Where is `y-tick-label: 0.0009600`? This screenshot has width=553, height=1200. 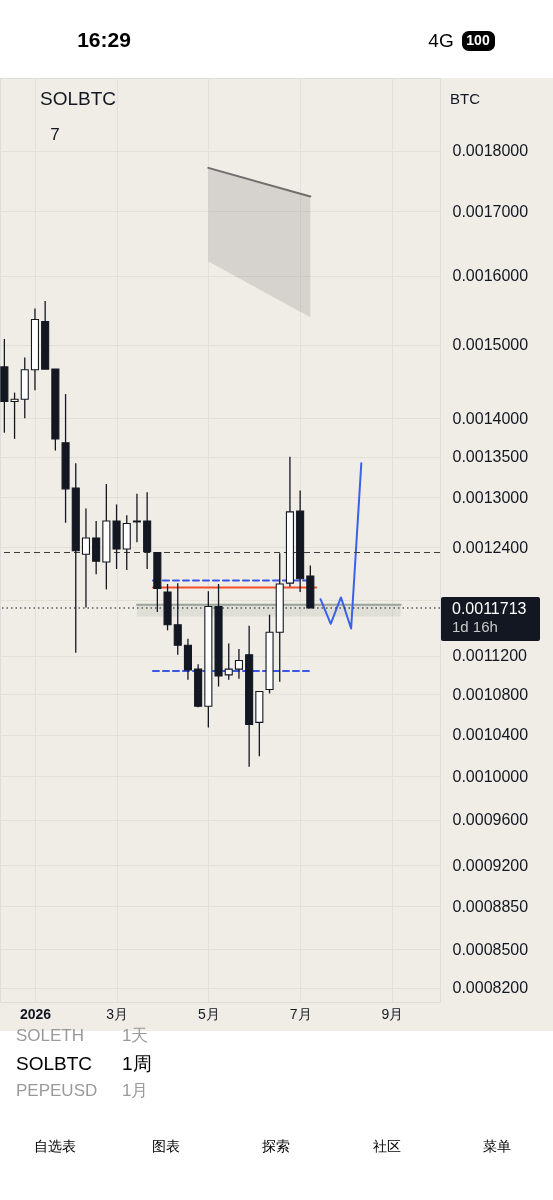
y-tick-label: 0.0009600 is located at coordinates (490, 820).